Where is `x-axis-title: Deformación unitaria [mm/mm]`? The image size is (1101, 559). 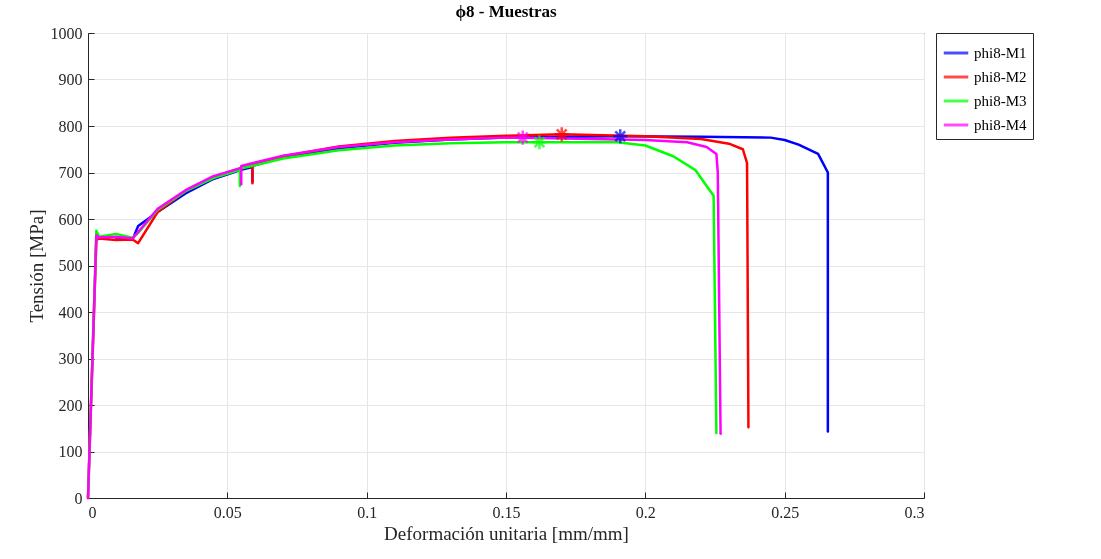 x-axis-title: Deformación unitaria [mm/mm] is located at coordinates (506, 533).